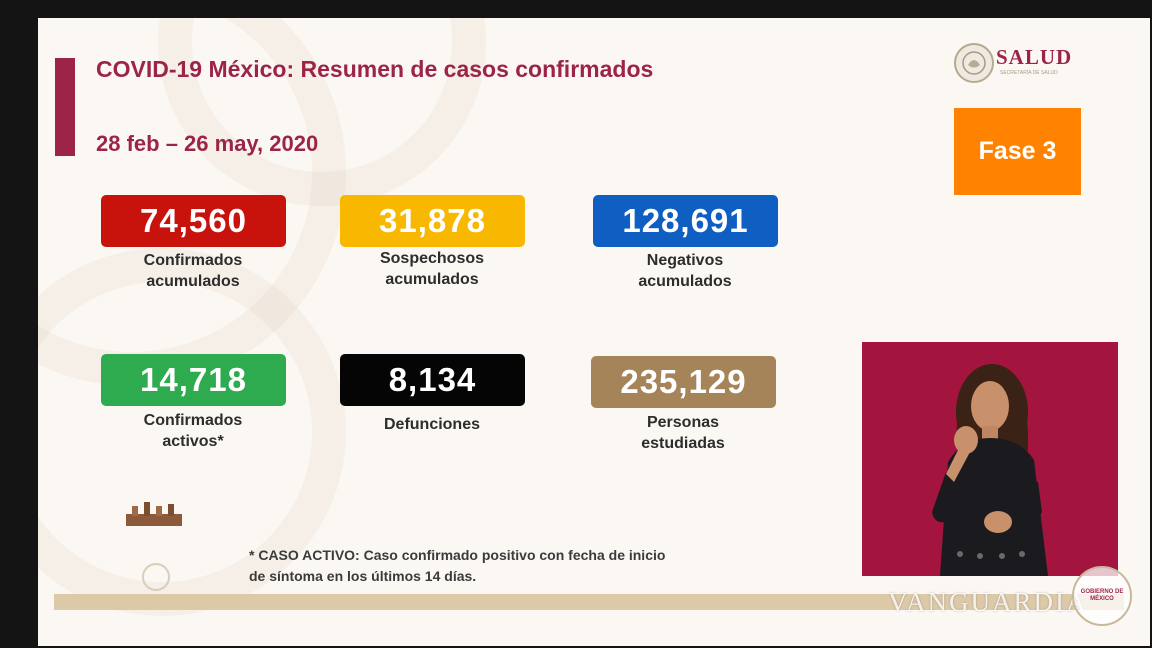 The width and height of the screenshot is (1152, 648). Describe the element at coordinates (683, 443) in the screenshot. I see `stat-label-line: estudiadas` at that location.